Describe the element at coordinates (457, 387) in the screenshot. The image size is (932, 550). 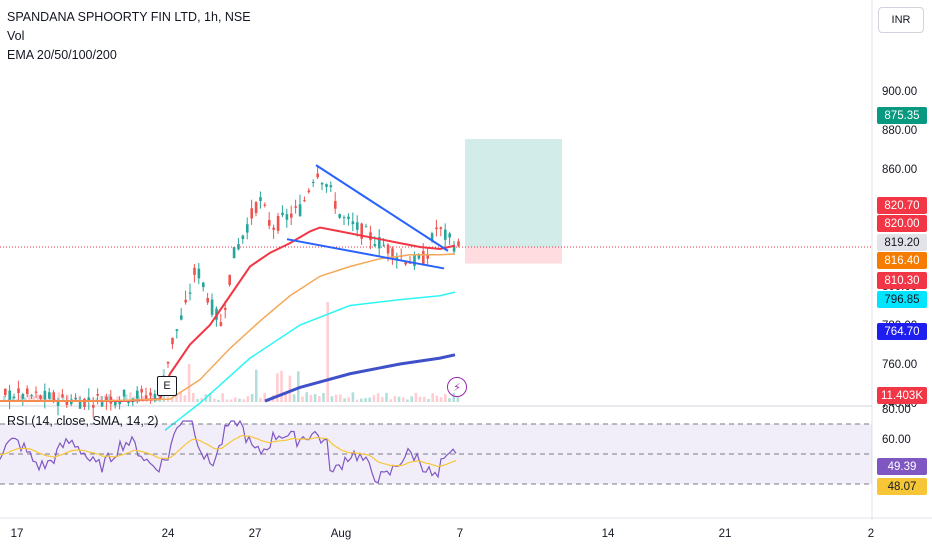
I see `lightning-icon: ⚡` at that location.